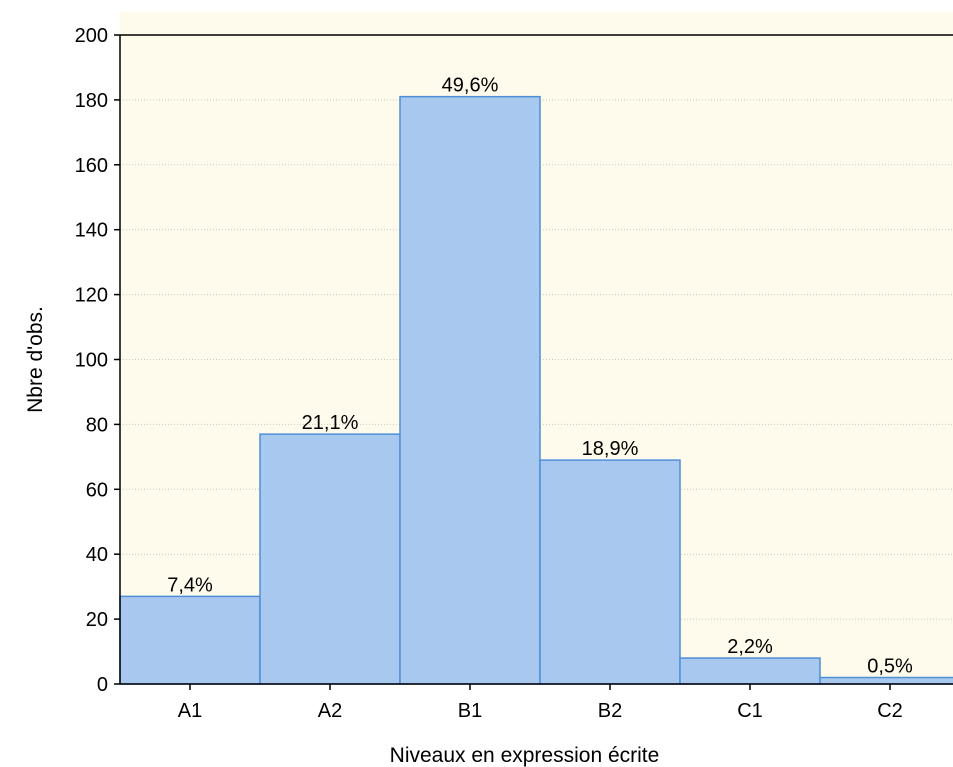  Describe the element at coordinates (97, 620) in the screenshot. I see `y-tick-label: 20` at that location.